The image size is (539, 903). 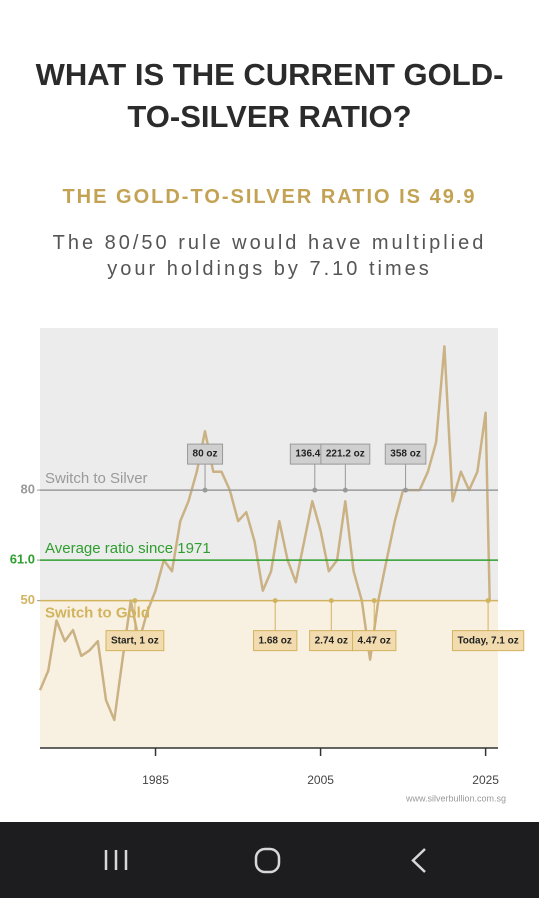 I want to click on annotation: 358 oz, so click(x=405, y=454).